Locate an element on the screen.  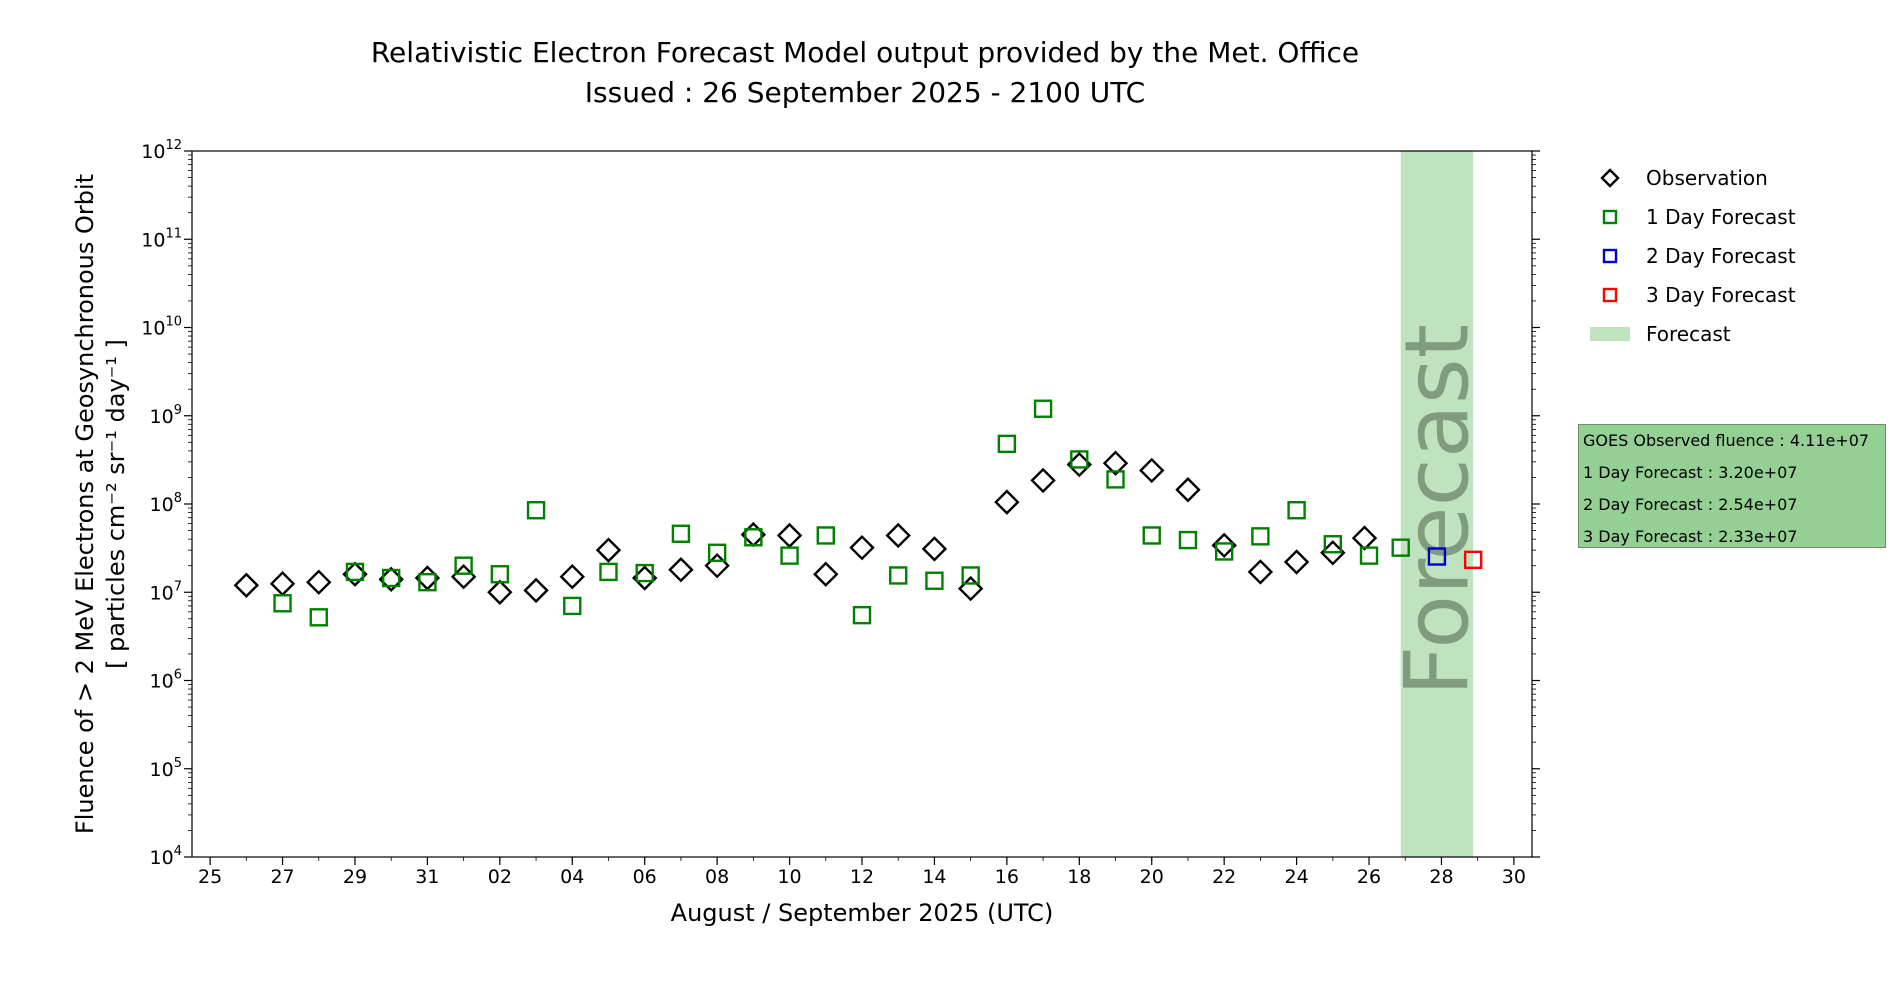
stats-3-day-forecast: 3 Day Forecast : 2.33e+07 is located at coordinates (1690, 536).